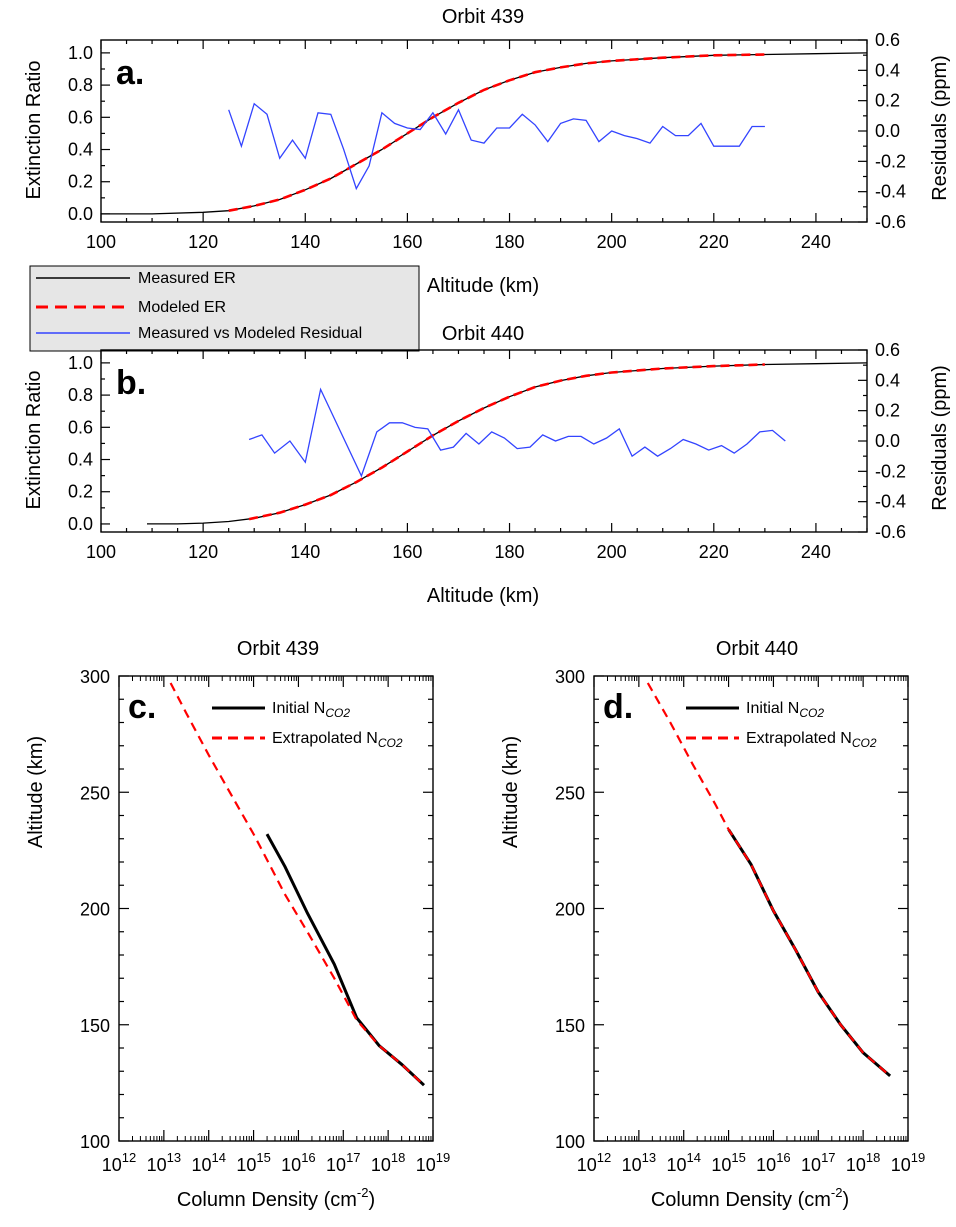 This screenshot has width=956, height=1227. Describe the element at coordinates (187, 278) in the screenshot. I see `legend-label-measured-er: Measured ER` at that location.